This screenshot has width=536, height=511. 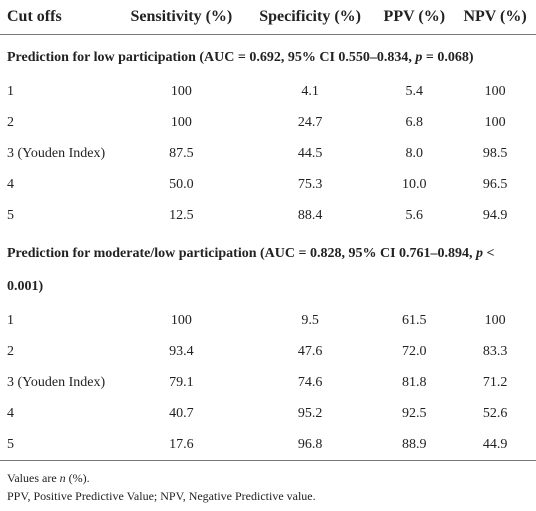 What do you see at coordinates (495, 413) in the screenshot?
I see `cell: 52.6` at bounding box center [495, 413].